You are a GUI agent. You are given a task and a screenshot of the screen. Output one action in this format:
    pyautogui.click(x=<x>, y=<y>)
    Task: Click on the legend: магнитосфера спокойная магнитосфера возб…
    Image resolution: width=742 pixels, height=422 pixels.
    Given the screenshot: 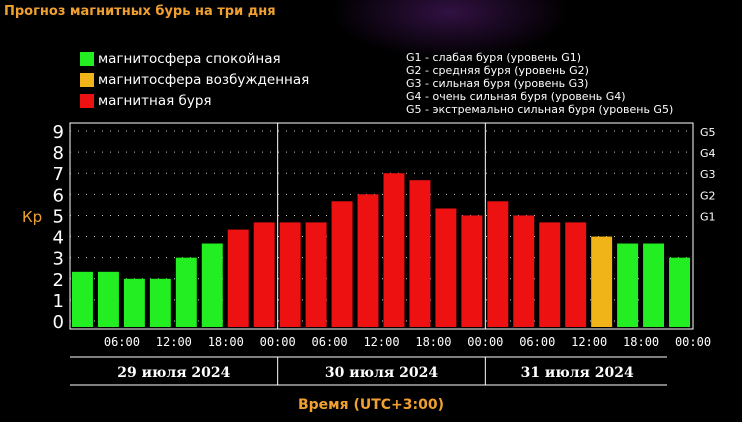 What is the action you would take?
    pyautogui.click(x=194, y=79)
    